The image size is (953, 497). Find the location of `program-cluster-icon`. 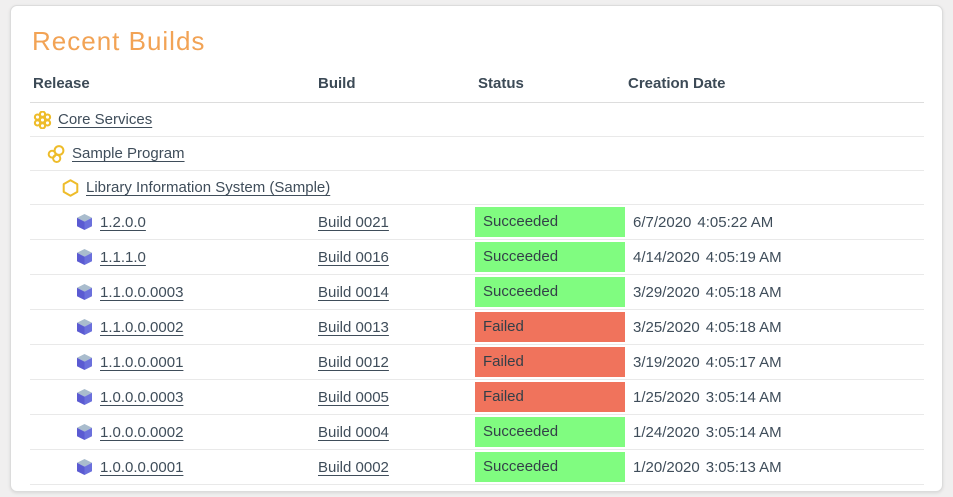

program-cluster-icon is located at coordinates (42, 120).